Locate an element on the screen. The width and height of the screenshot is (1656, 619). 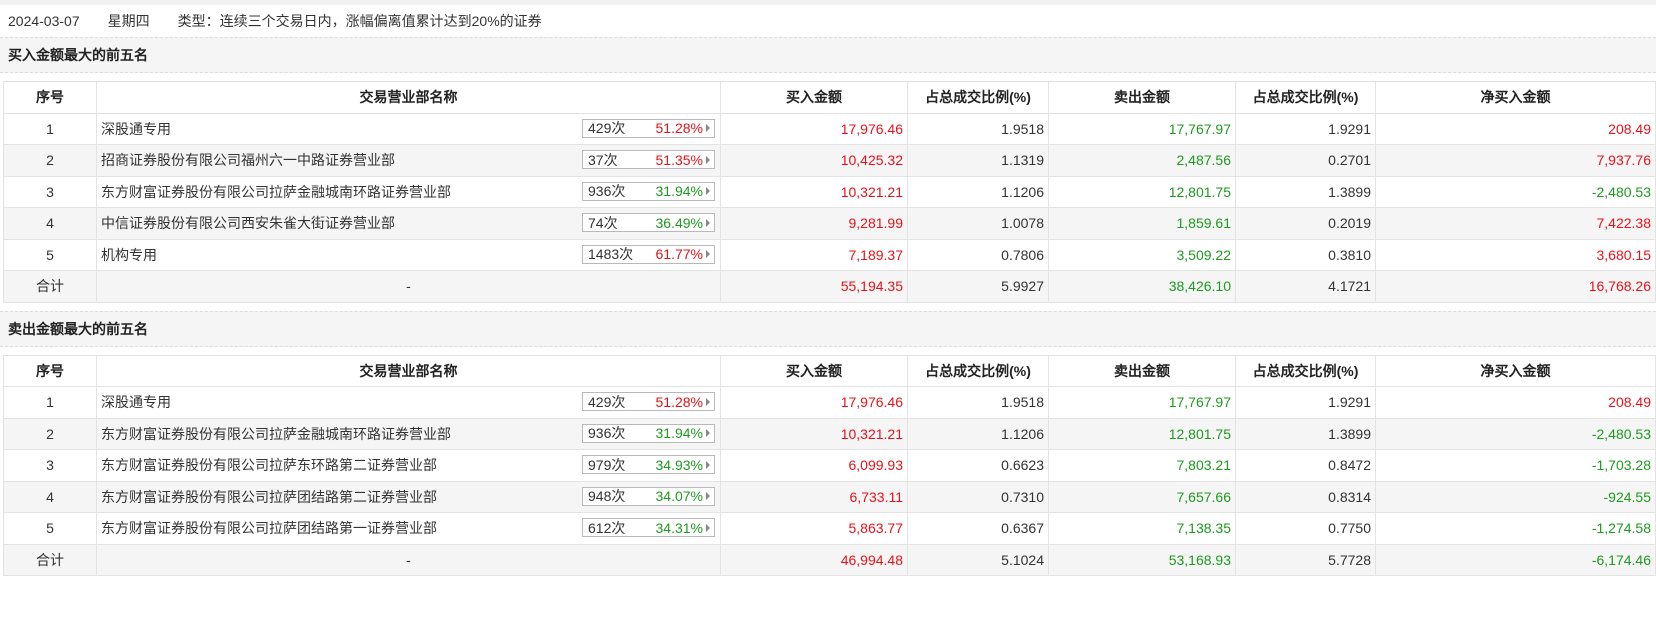
row-index: 5 is located at coordinates (50, 254).